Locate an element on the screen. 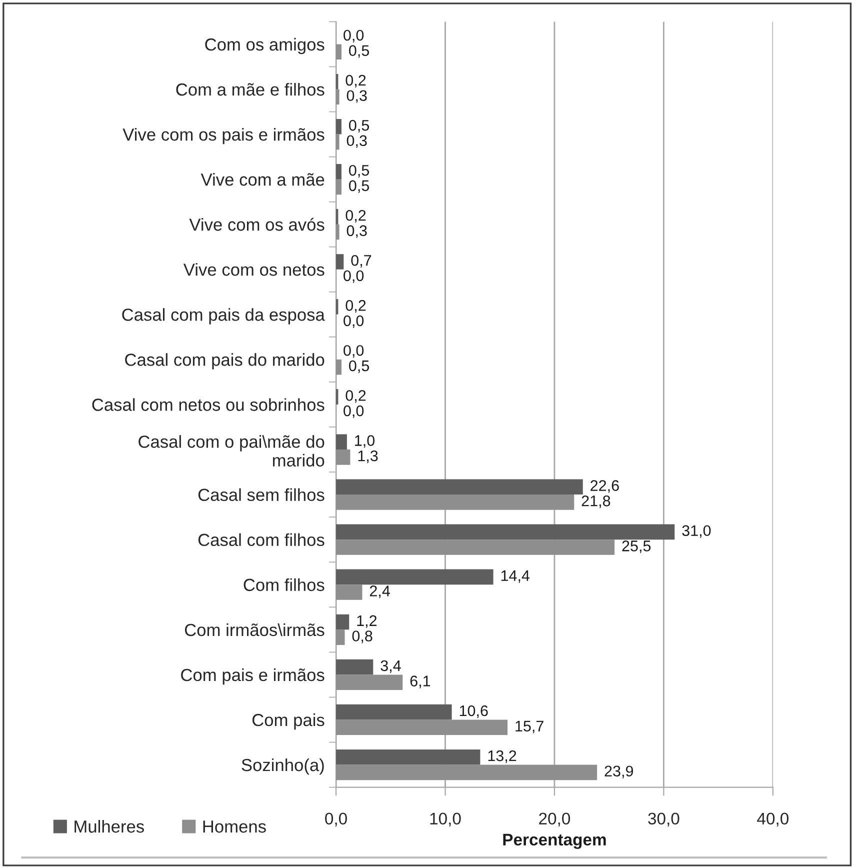  y-tick-label: Com pais is located at coordinates (288, 721).